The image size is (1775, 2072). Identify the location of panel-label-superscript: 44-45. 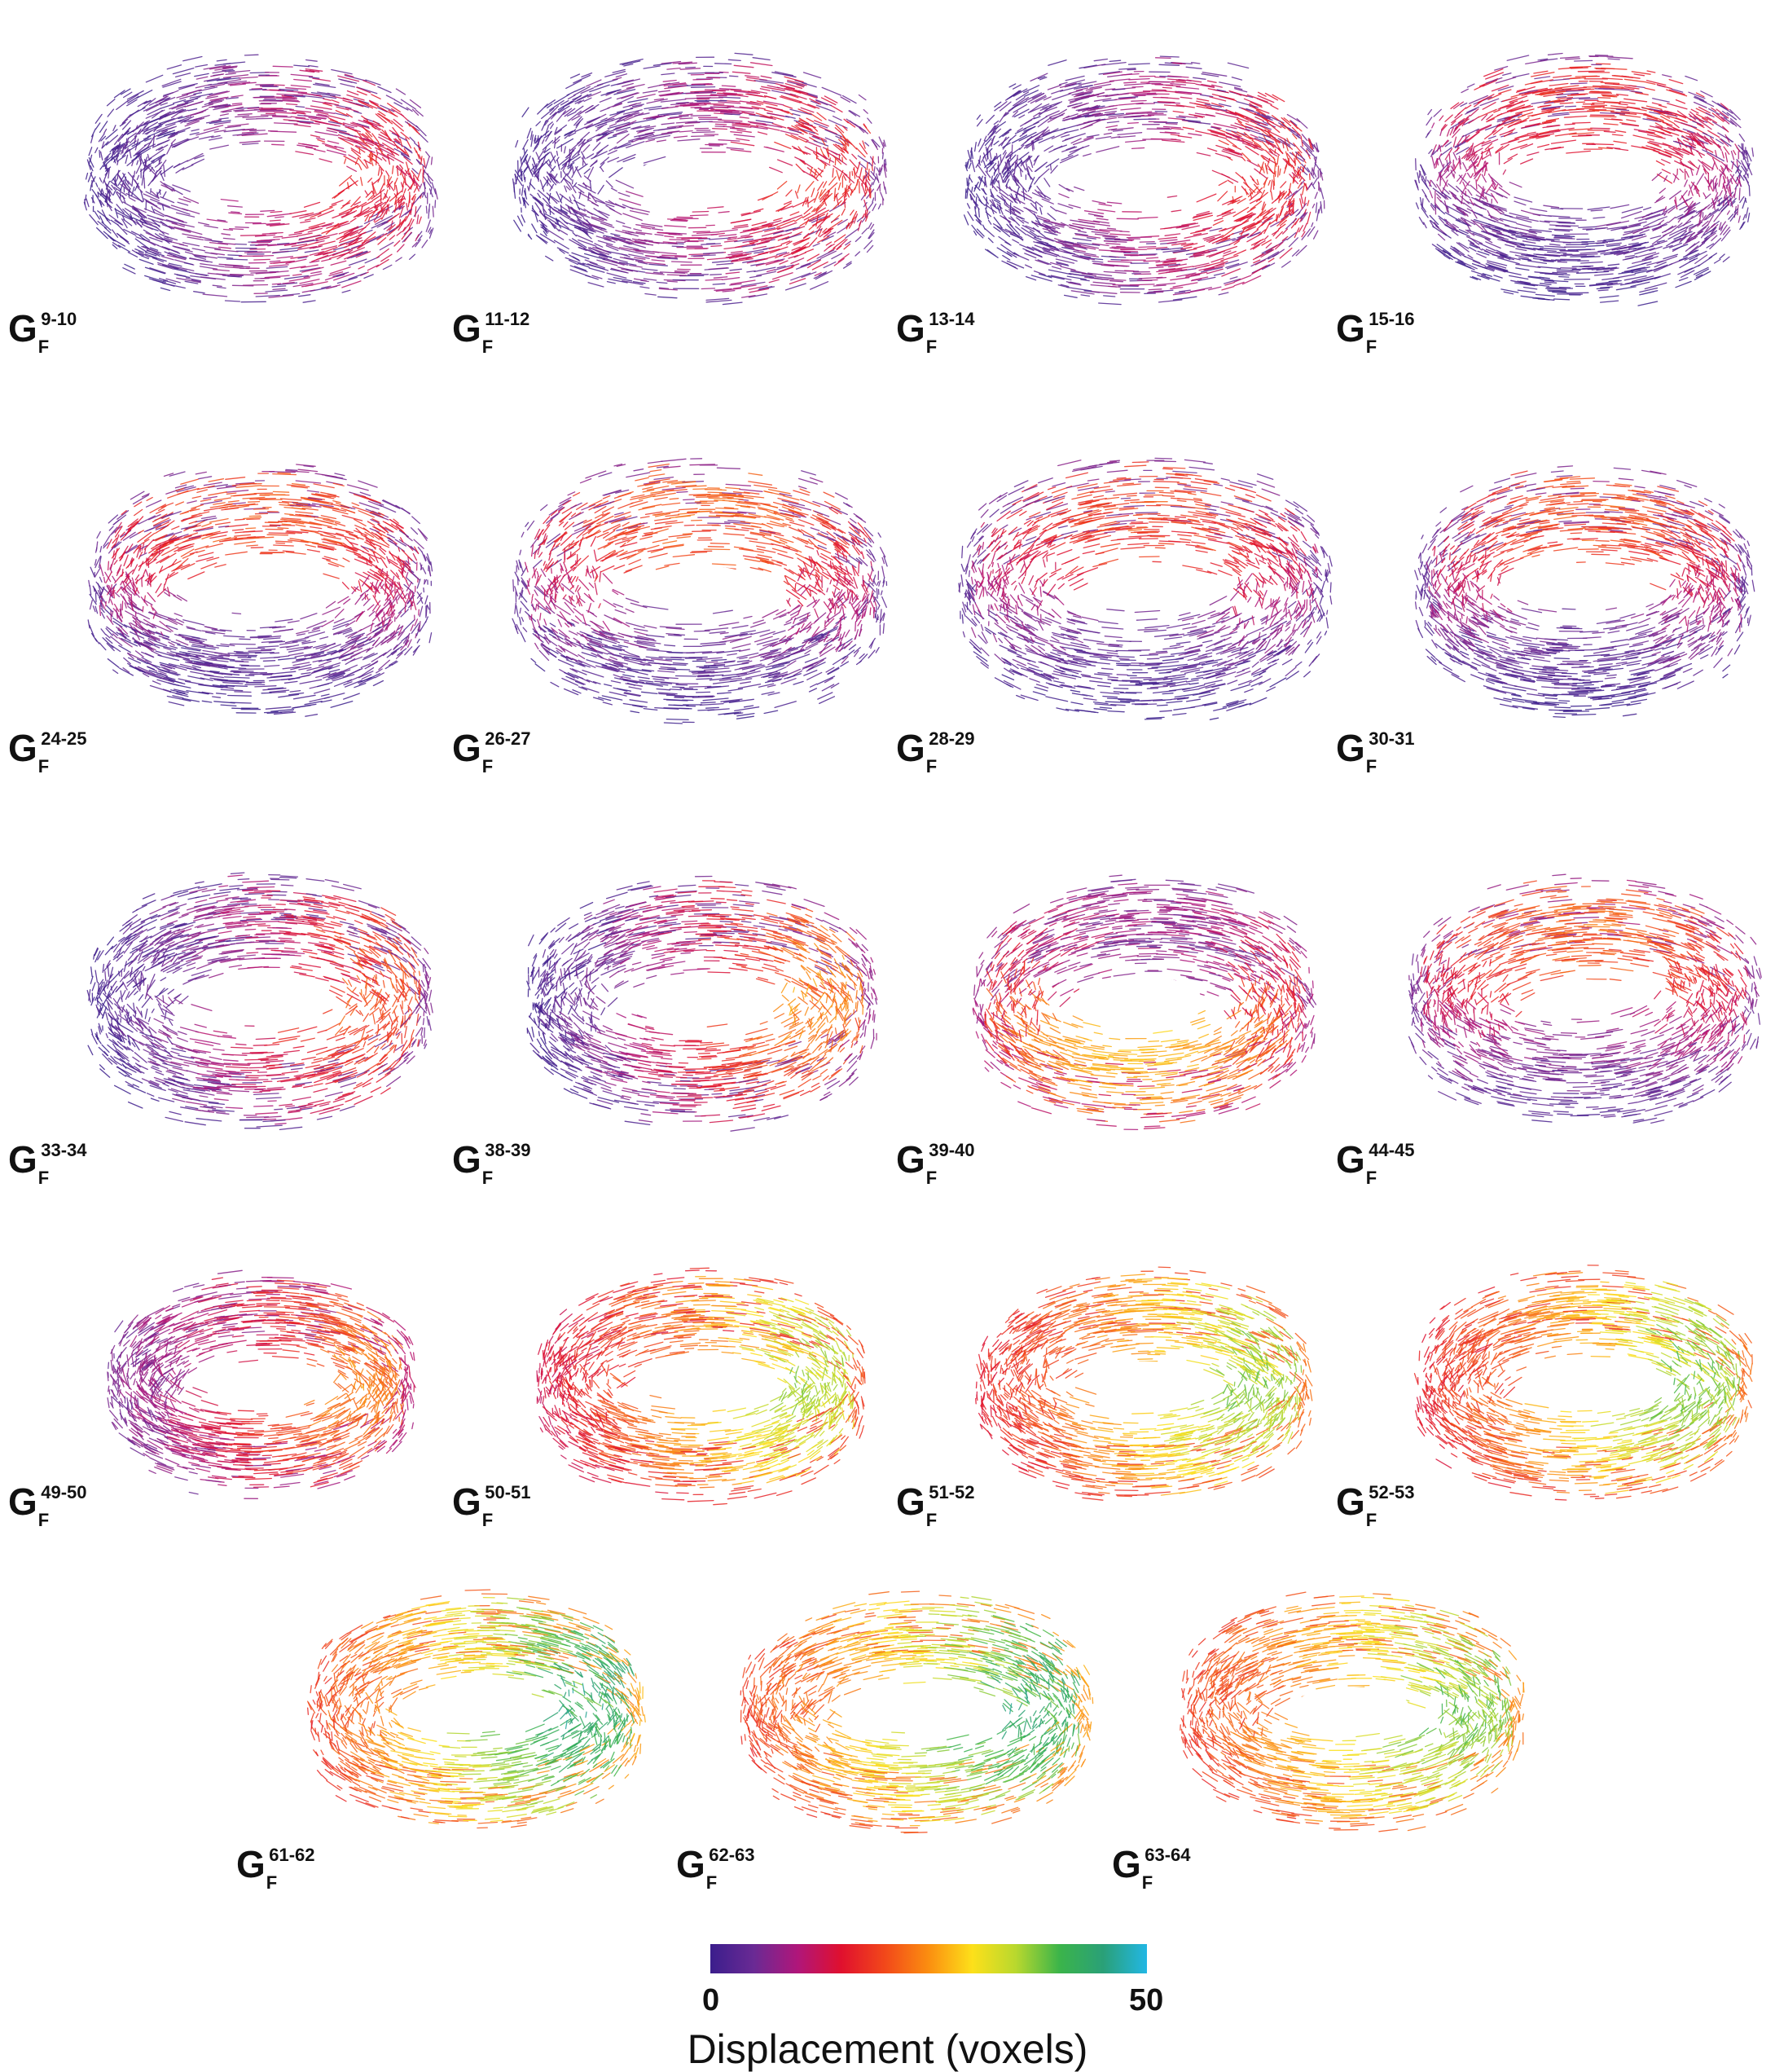
(1391, 1150).